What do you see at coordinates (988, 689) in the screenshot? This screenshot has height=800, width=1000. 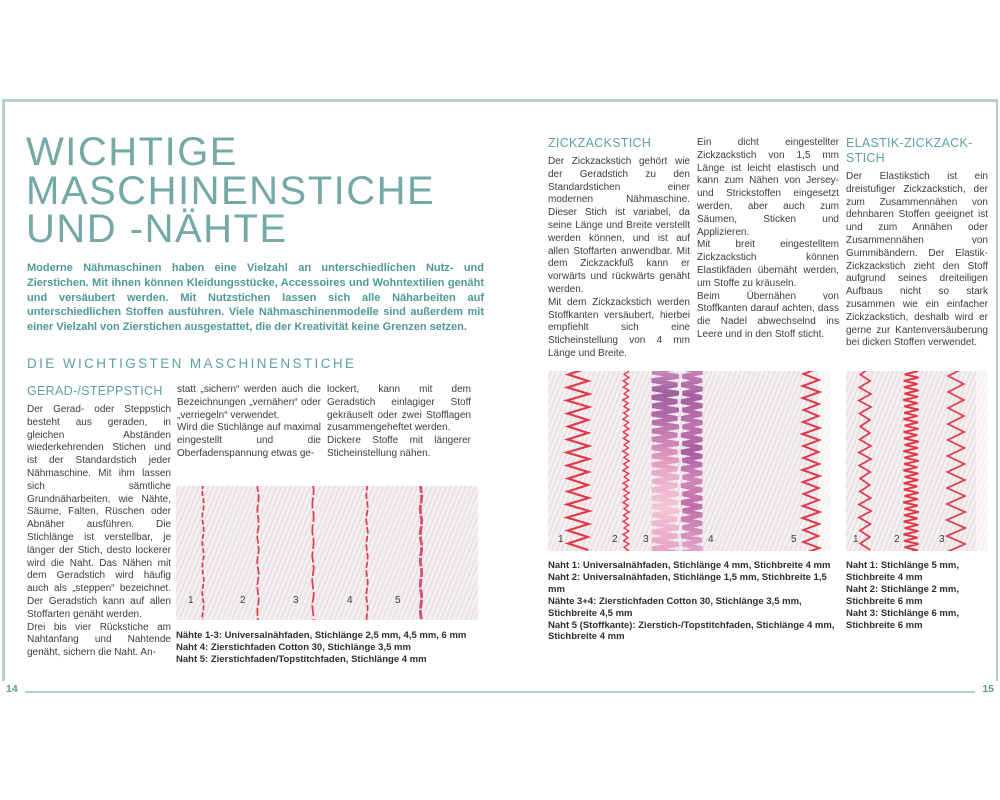 I see `page-number-right: 15` at bounding box center [988, 689].